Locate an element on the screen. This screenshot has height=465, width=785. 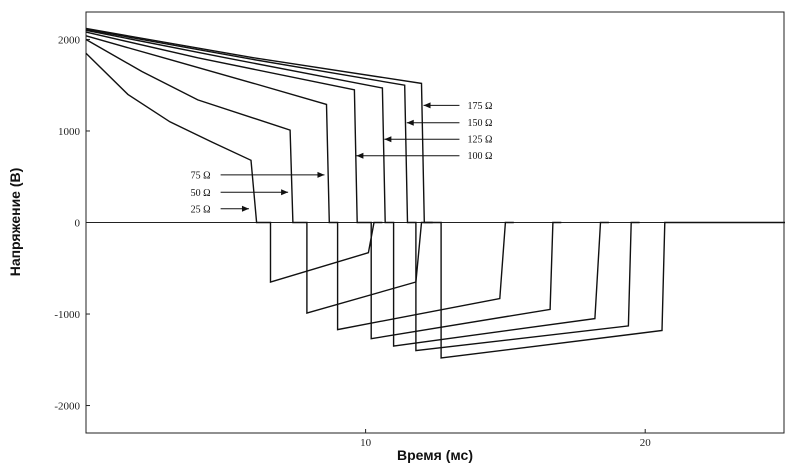
y-tick-label: 0 is located at coordinates (78, 224).